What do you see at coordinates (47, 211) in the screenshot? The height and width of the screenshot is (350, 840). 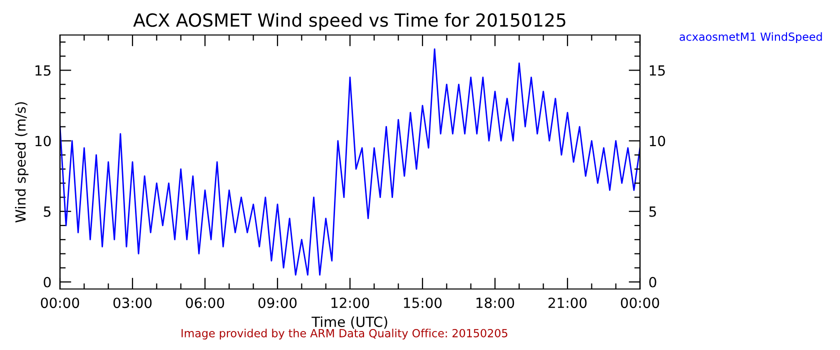 I see `y-tick-label: 5` at bounding box center [47, 211].